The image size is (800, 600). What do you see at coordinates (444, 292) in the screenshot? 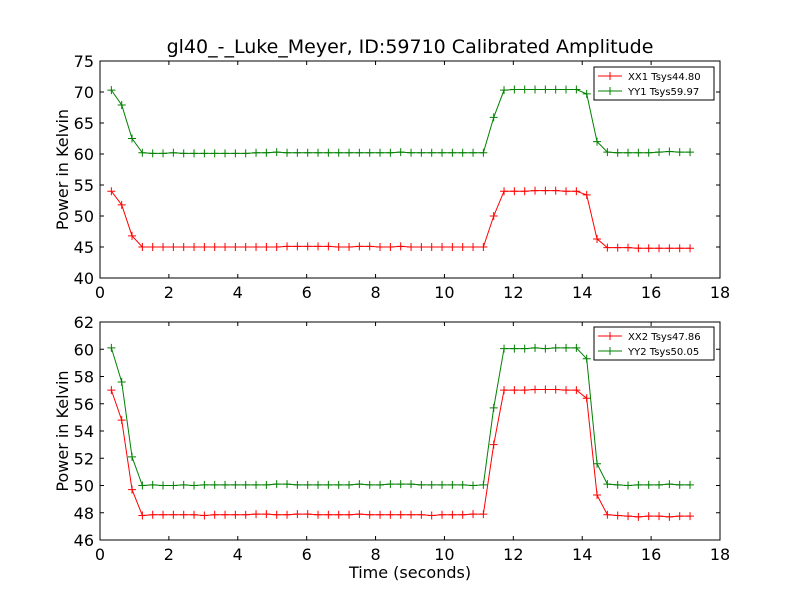
I see `x-tick-label: 10` at bounding box center [444, 292].